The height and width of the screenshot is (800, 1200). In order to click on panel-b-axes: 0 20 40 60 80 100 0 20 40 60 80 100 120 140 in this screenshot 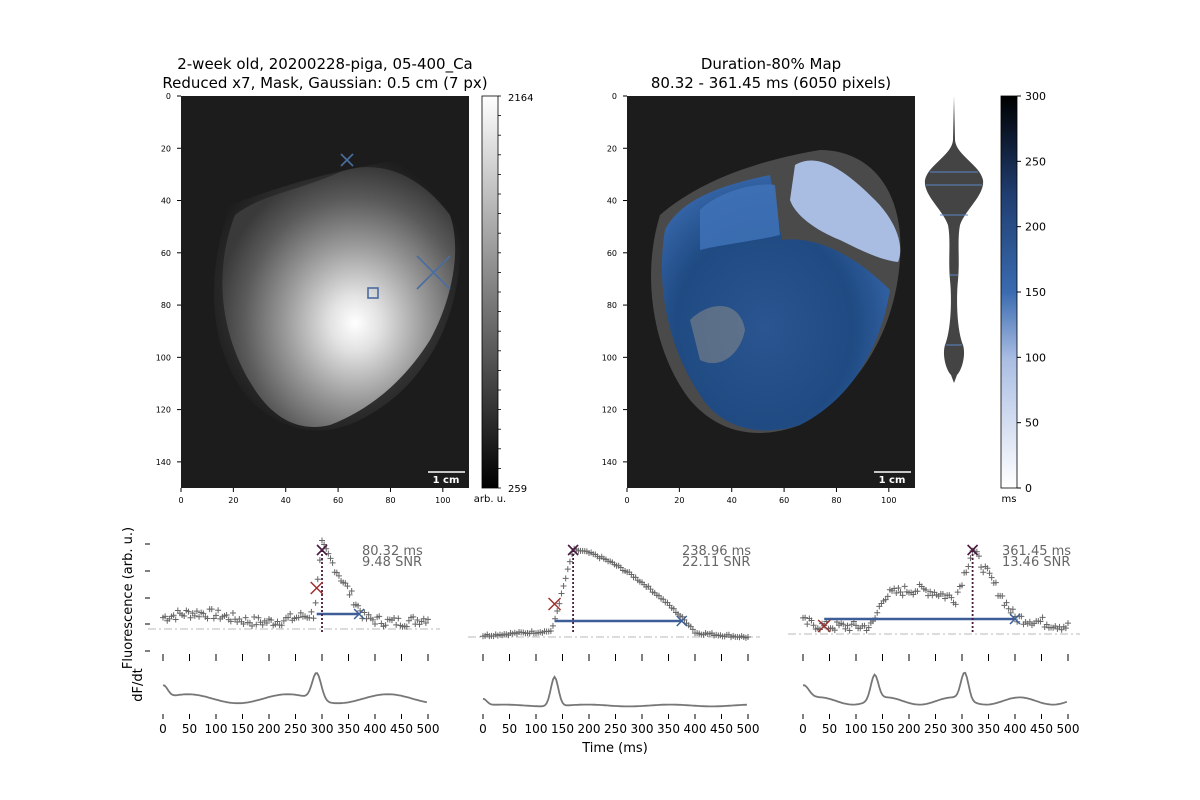, I will do `click(749, 298)`.